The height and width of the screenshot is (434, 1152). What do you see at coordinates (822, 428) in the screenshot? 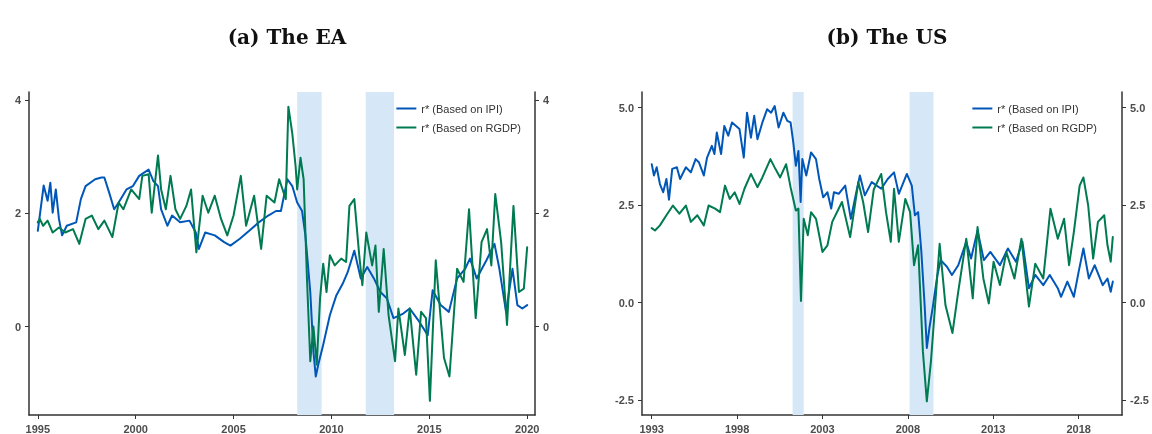
I see `x-tick-label: 2003` at bounding box center [822, 428].